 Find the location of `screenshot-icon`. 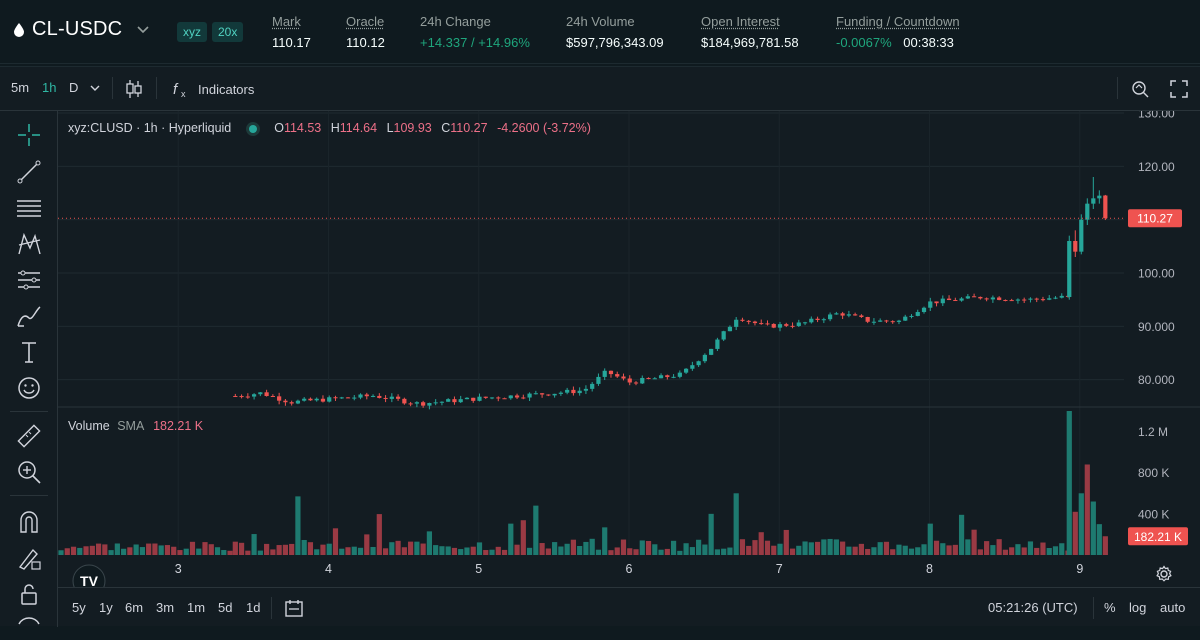

screenshot-icon is located at coordinates (1140, 89).